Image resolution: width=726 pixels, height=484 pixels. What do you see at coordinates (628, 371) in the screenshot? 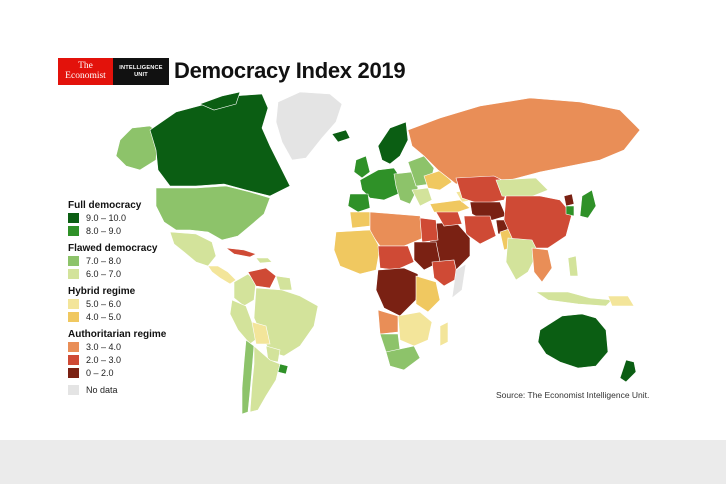
I see `region-new-zealand` at bounding box center [628, 371].